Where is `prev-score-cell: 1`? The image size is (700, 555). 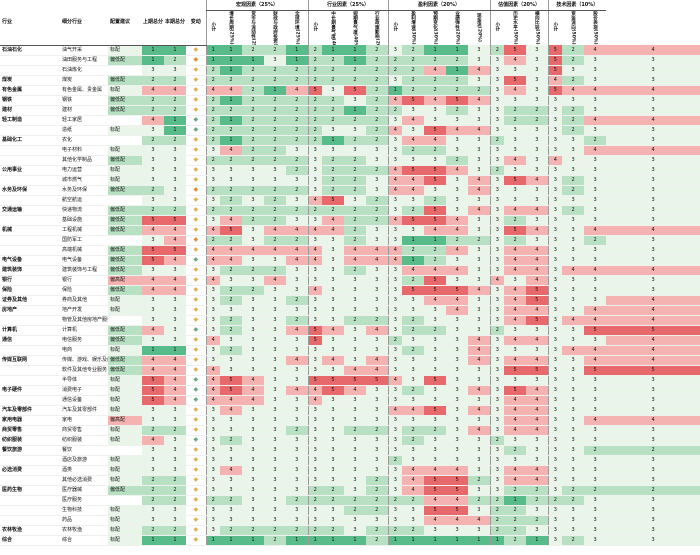 prev-score-cell: 1 is located at coordinates (153, 540).